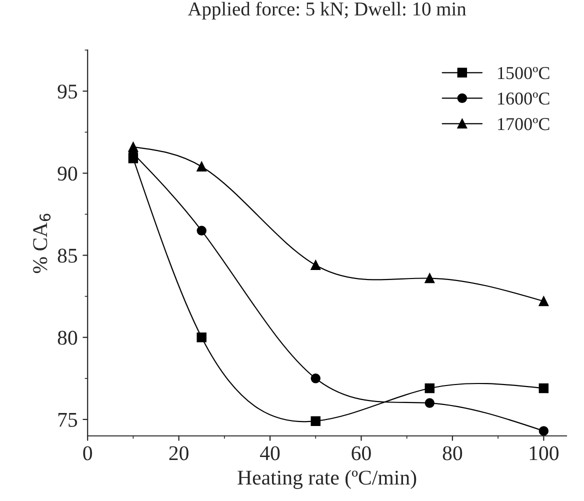 This screenshot has height=501, width=584. What do you see at coordinates (68, 255) in the screenshot?
I see `y-tick-label: 85` at bounding box center [68, 255].